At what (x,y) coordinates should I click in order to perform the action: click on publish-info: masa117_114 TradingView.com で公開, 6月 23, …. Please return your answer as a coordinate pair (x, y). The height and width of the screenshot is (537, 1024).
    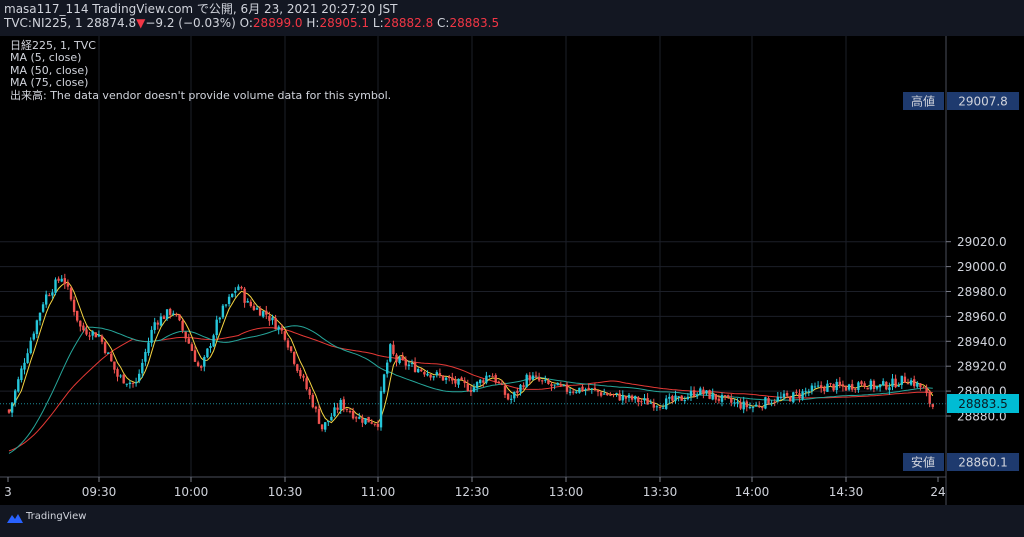
    Looking at the image, I should click on (201, 9).